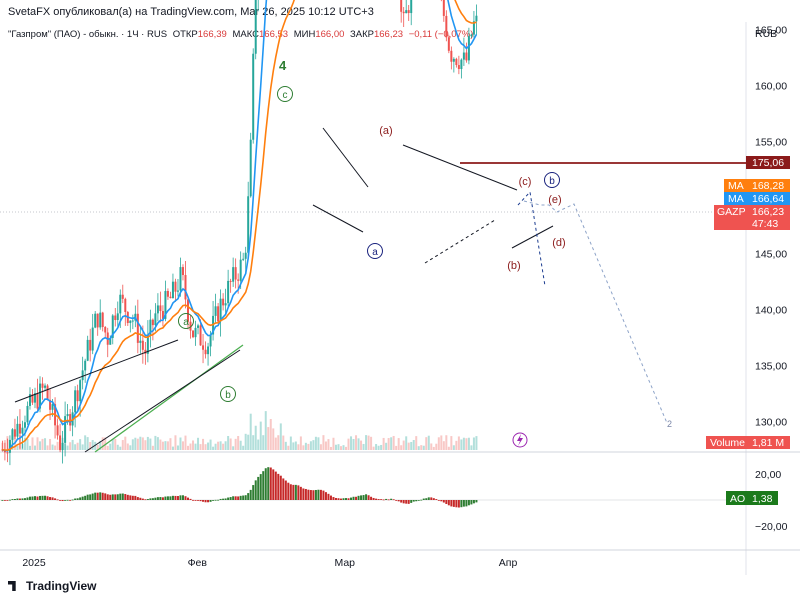  I want to click on tradingview-logo: TradingView, so click(52, 586).